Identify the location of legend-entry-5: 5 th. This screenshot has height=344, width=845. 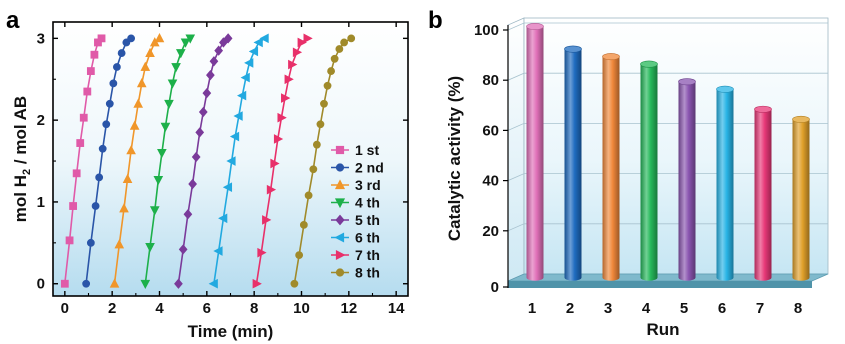
(355, 220).